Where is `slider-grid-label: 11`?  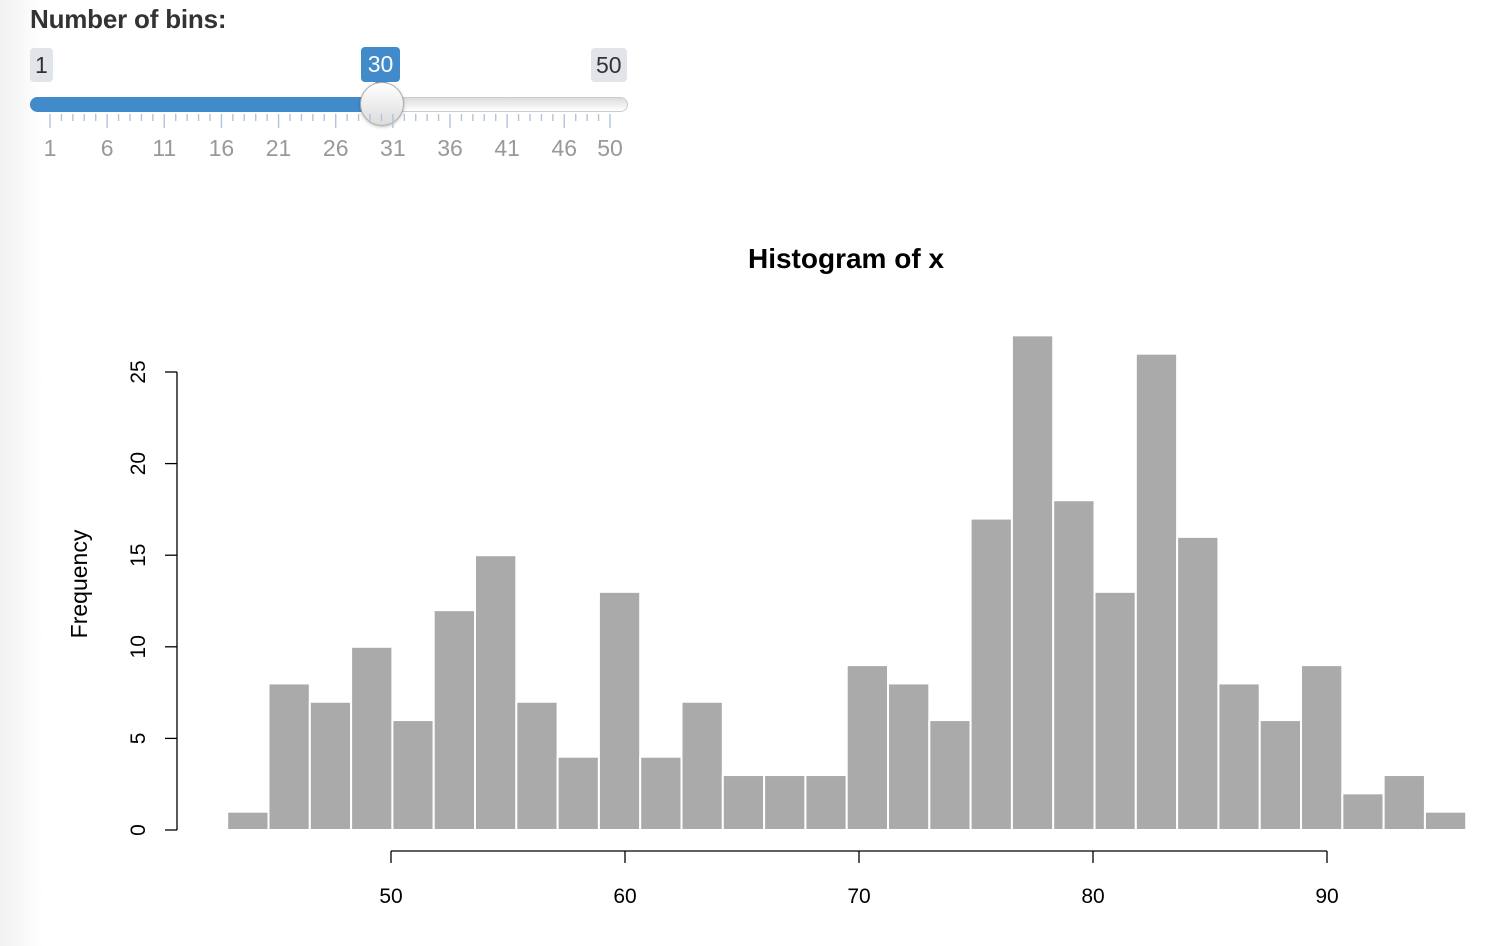
slider-grid-label: 11 is located at coordinates (164, 148).